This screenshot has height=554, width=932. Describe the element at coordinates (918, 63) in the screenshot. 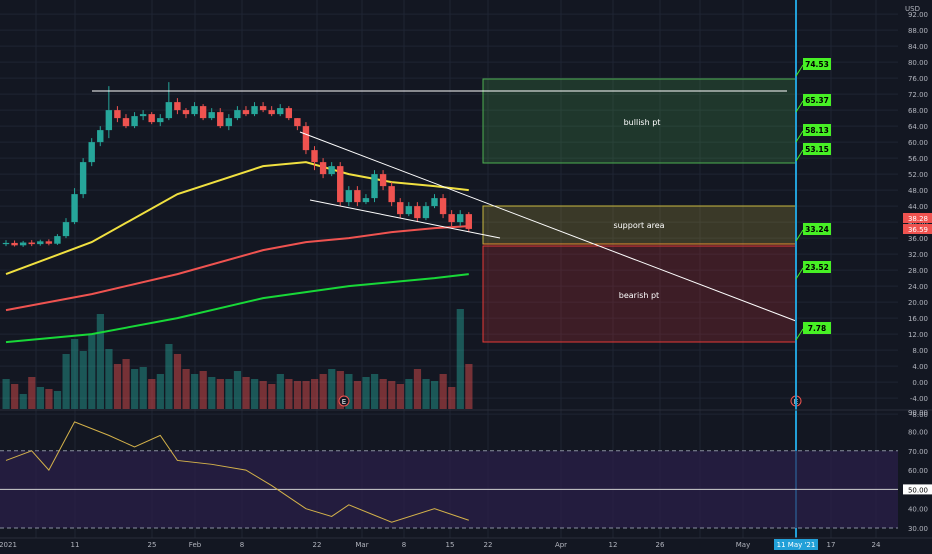

I see `price-tick: 80.00` at that location.